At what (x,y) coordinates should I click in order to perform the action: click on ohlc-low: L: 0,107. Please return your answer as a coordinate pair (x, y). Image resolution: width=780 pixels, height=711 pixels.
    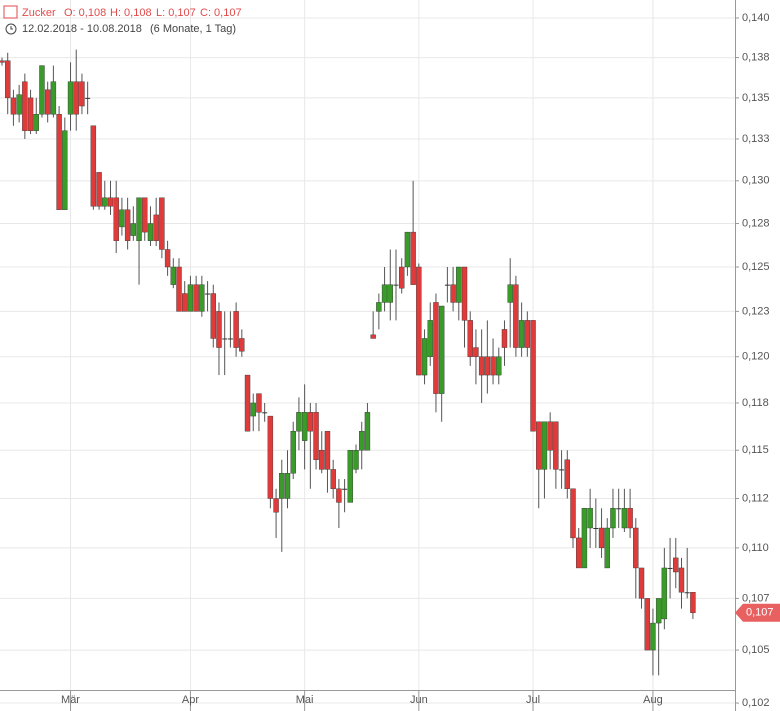
    Looking at the image, I should click on (176, 13).